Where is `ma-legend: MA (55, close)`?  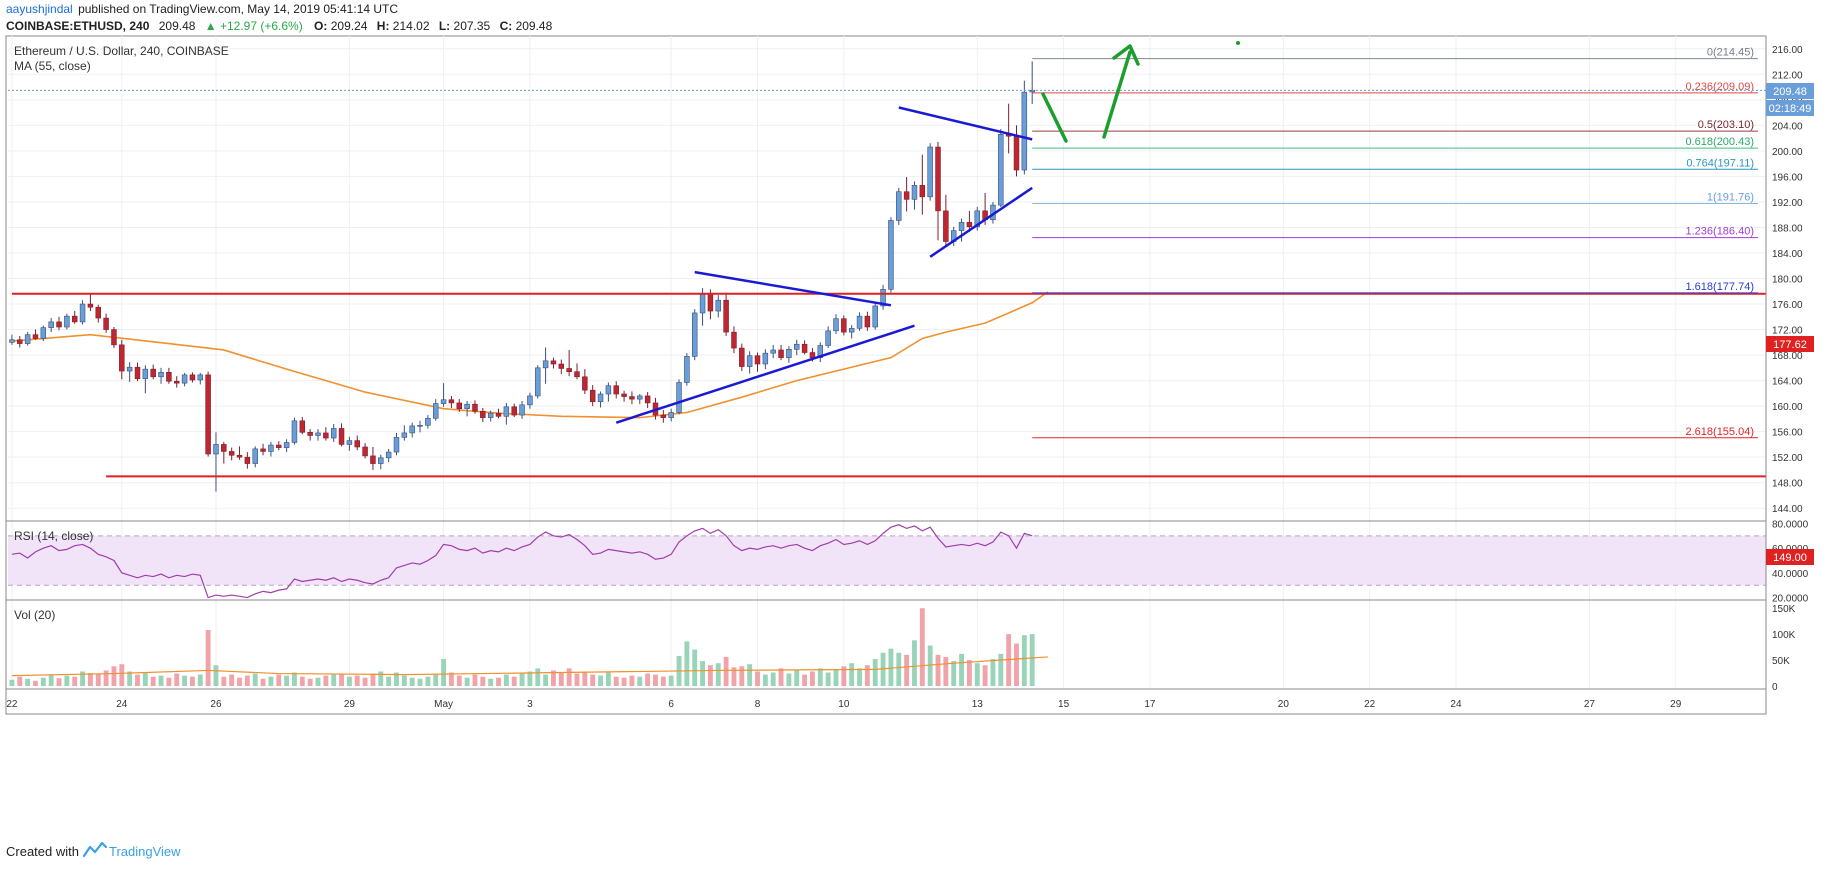 ma-legend: MA (55, close) is located at coordinates (52, 66).